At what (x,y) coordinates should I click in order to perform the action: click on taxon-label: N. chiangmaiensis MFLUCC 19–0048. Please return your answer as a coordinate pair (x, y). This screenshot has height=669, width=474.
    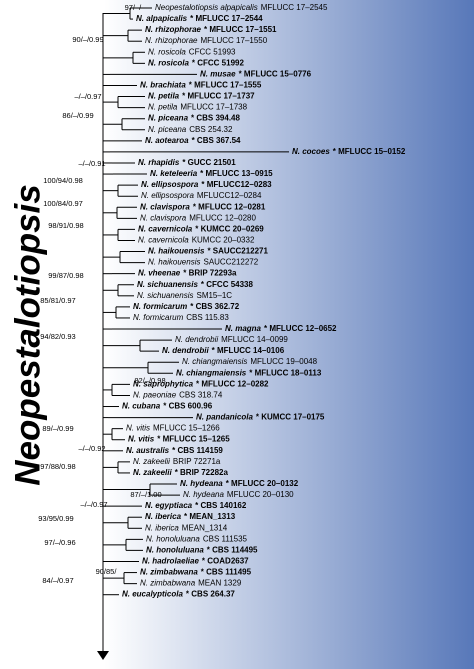
    Looking at the image, I should click on (250, 361).